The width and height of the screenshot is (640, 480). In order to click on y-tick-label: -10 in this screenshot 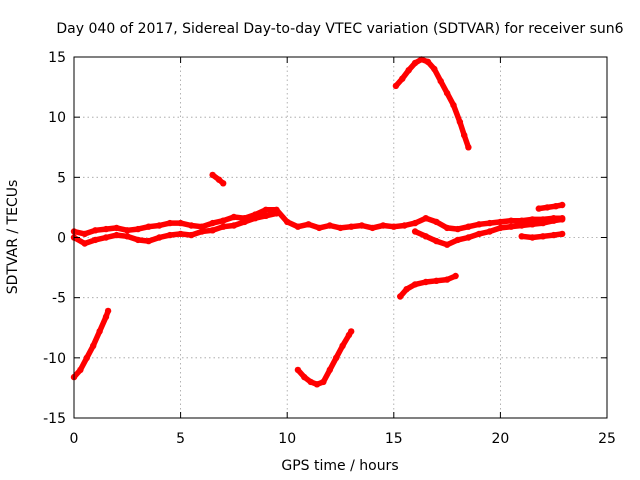, I will do `click(54, 359)`.